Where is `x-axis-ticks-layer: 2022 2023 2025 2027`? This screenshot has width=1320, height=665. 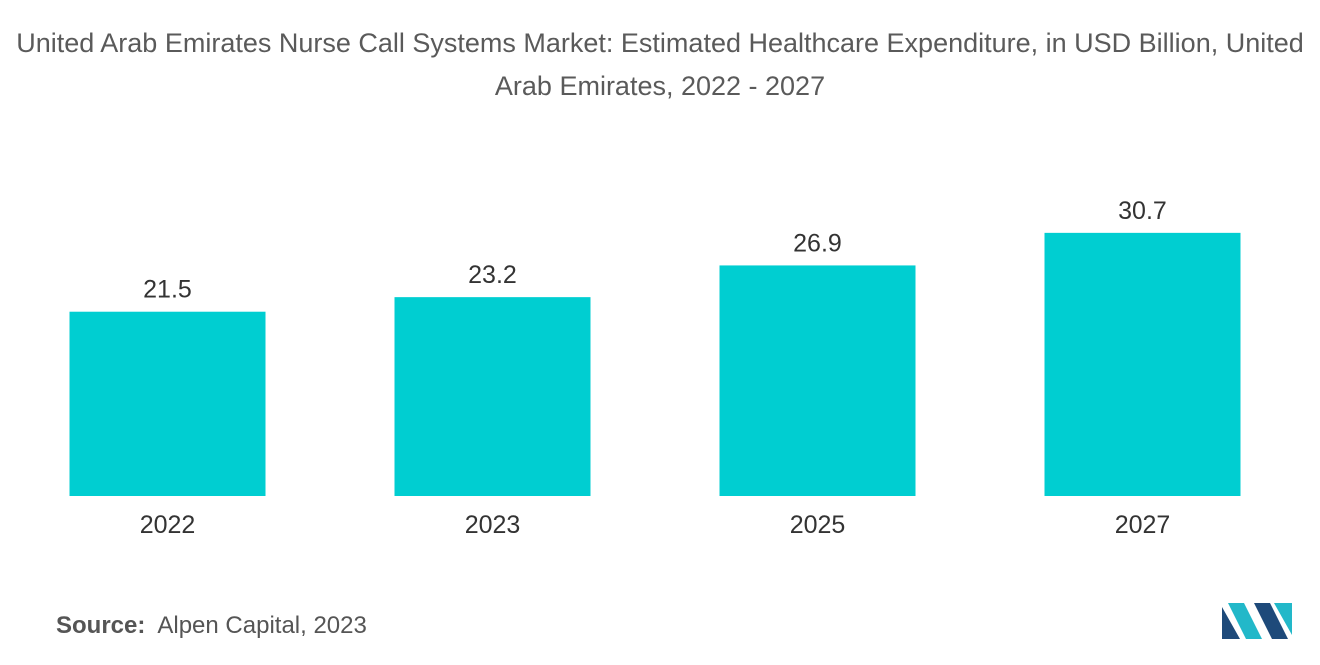 x-axis-ticks-layer: 2022 2023 2025 2027 is located at coordinates (655, 525).